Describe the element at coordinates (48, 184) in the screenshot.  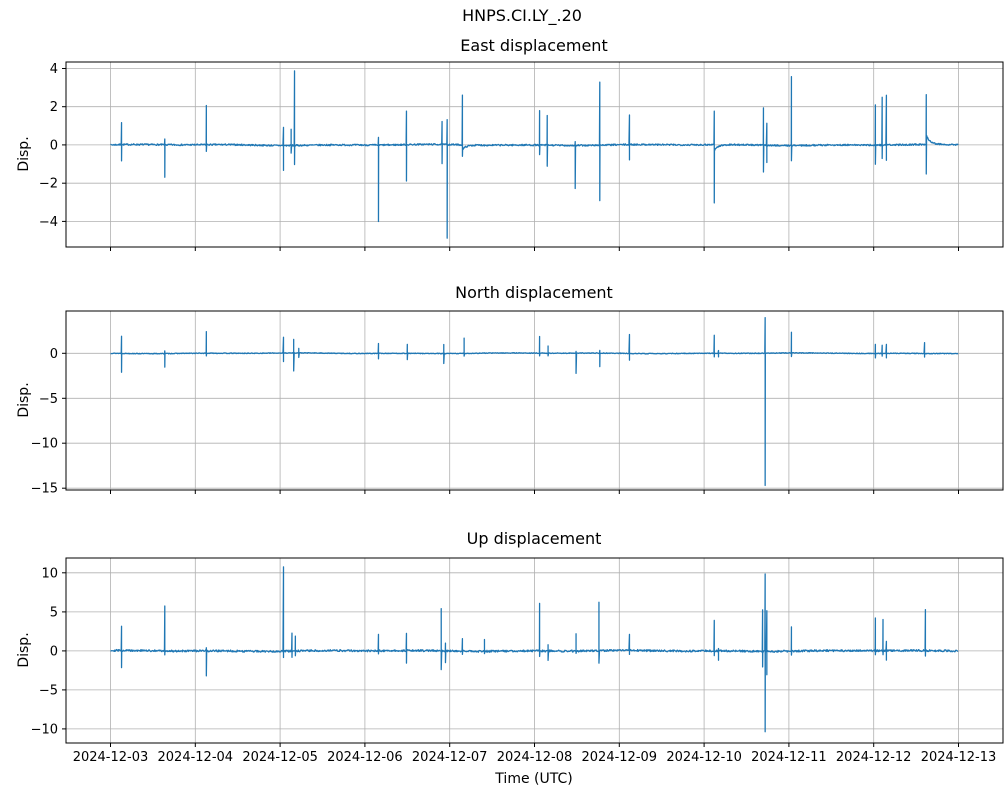
I see `y-tick-label: −2` at that location.